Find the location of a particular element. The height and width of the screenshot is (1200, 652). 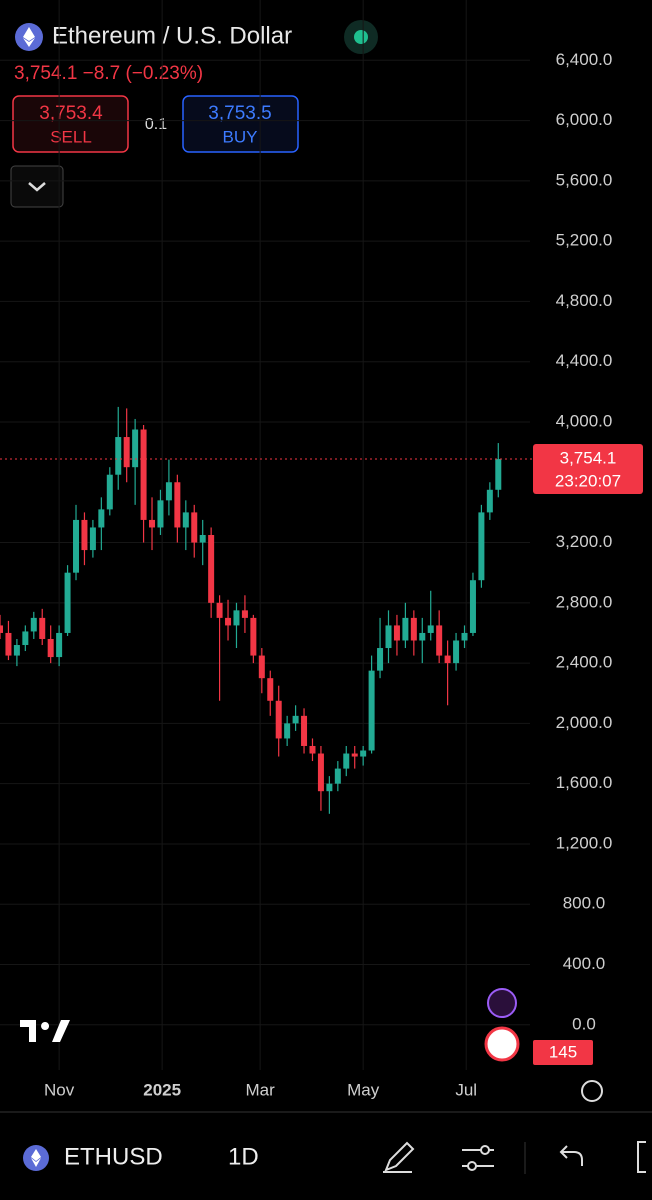

buy-button is located at coordinates (240, 124).